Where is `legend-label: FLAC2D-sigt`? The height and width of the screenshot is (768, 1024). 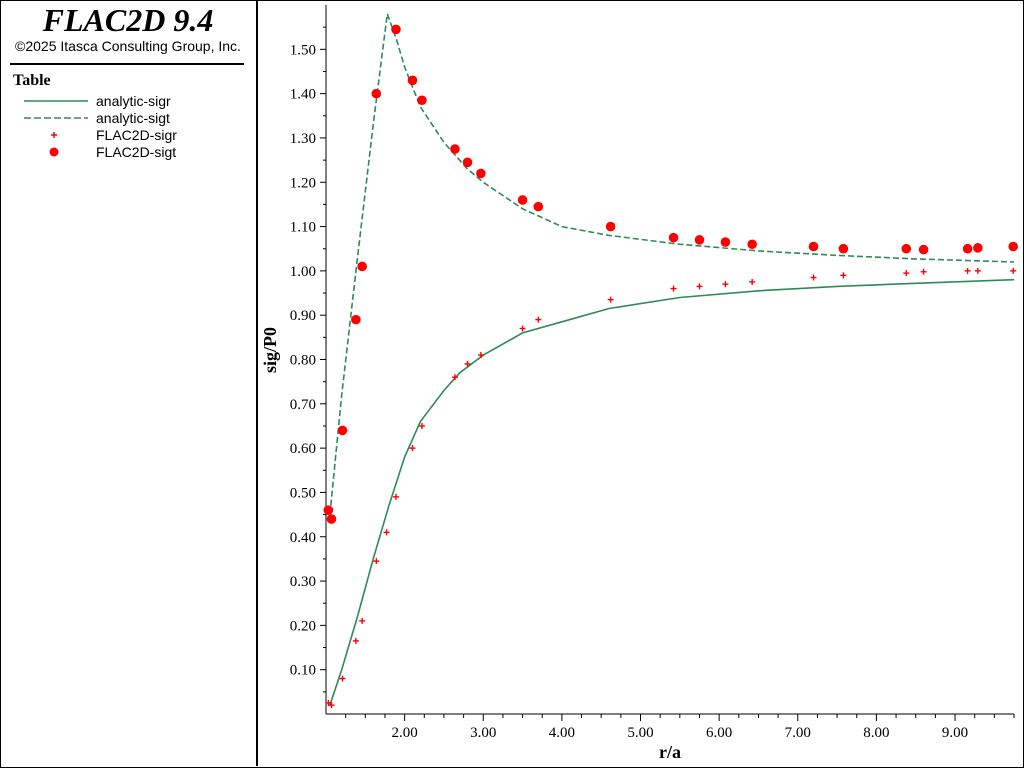 legend-label: FLAC2D-sigt is located at coordinates (136, 152).